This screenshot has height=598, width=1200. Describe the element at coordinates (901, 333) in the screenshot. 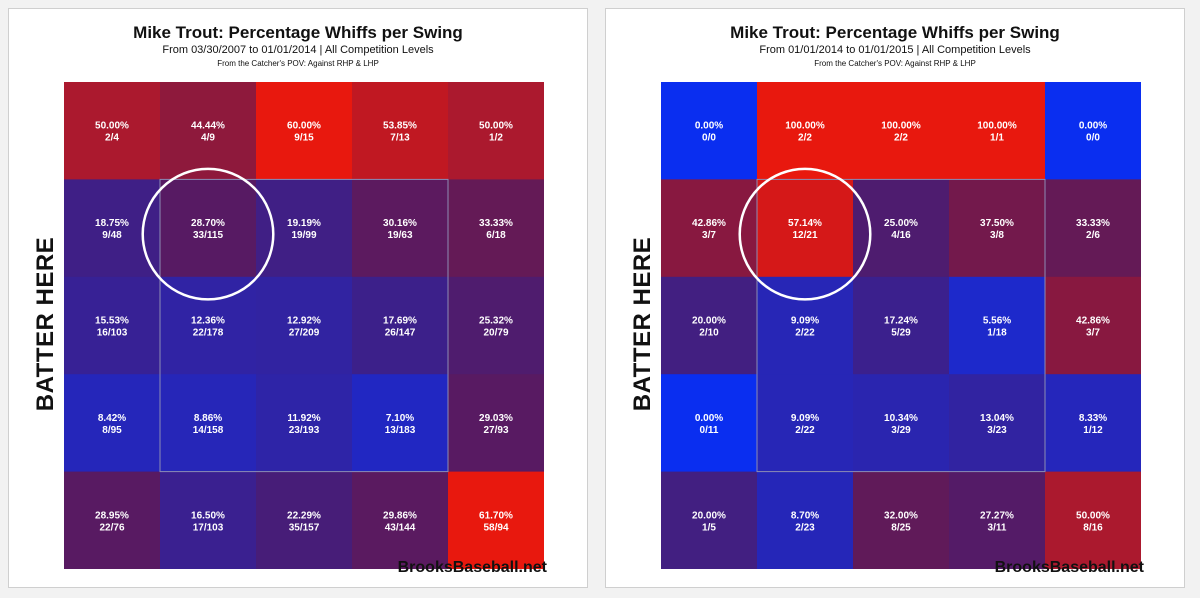

I see `cell-count-label: 5/29` at that location.